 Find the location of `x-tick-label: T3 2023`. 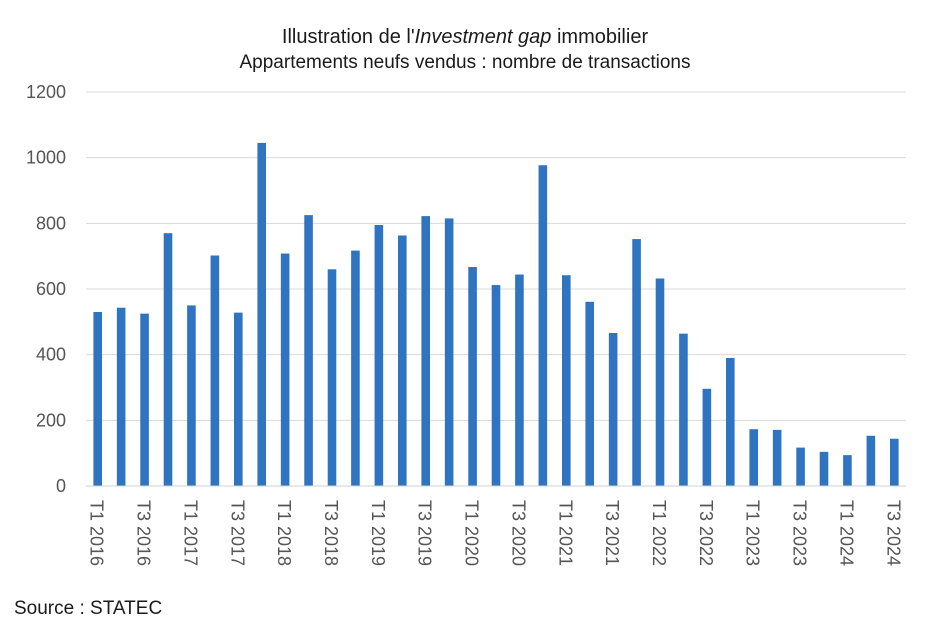

x-tick-label: T3 2023 is located at coordinates (800, 533).